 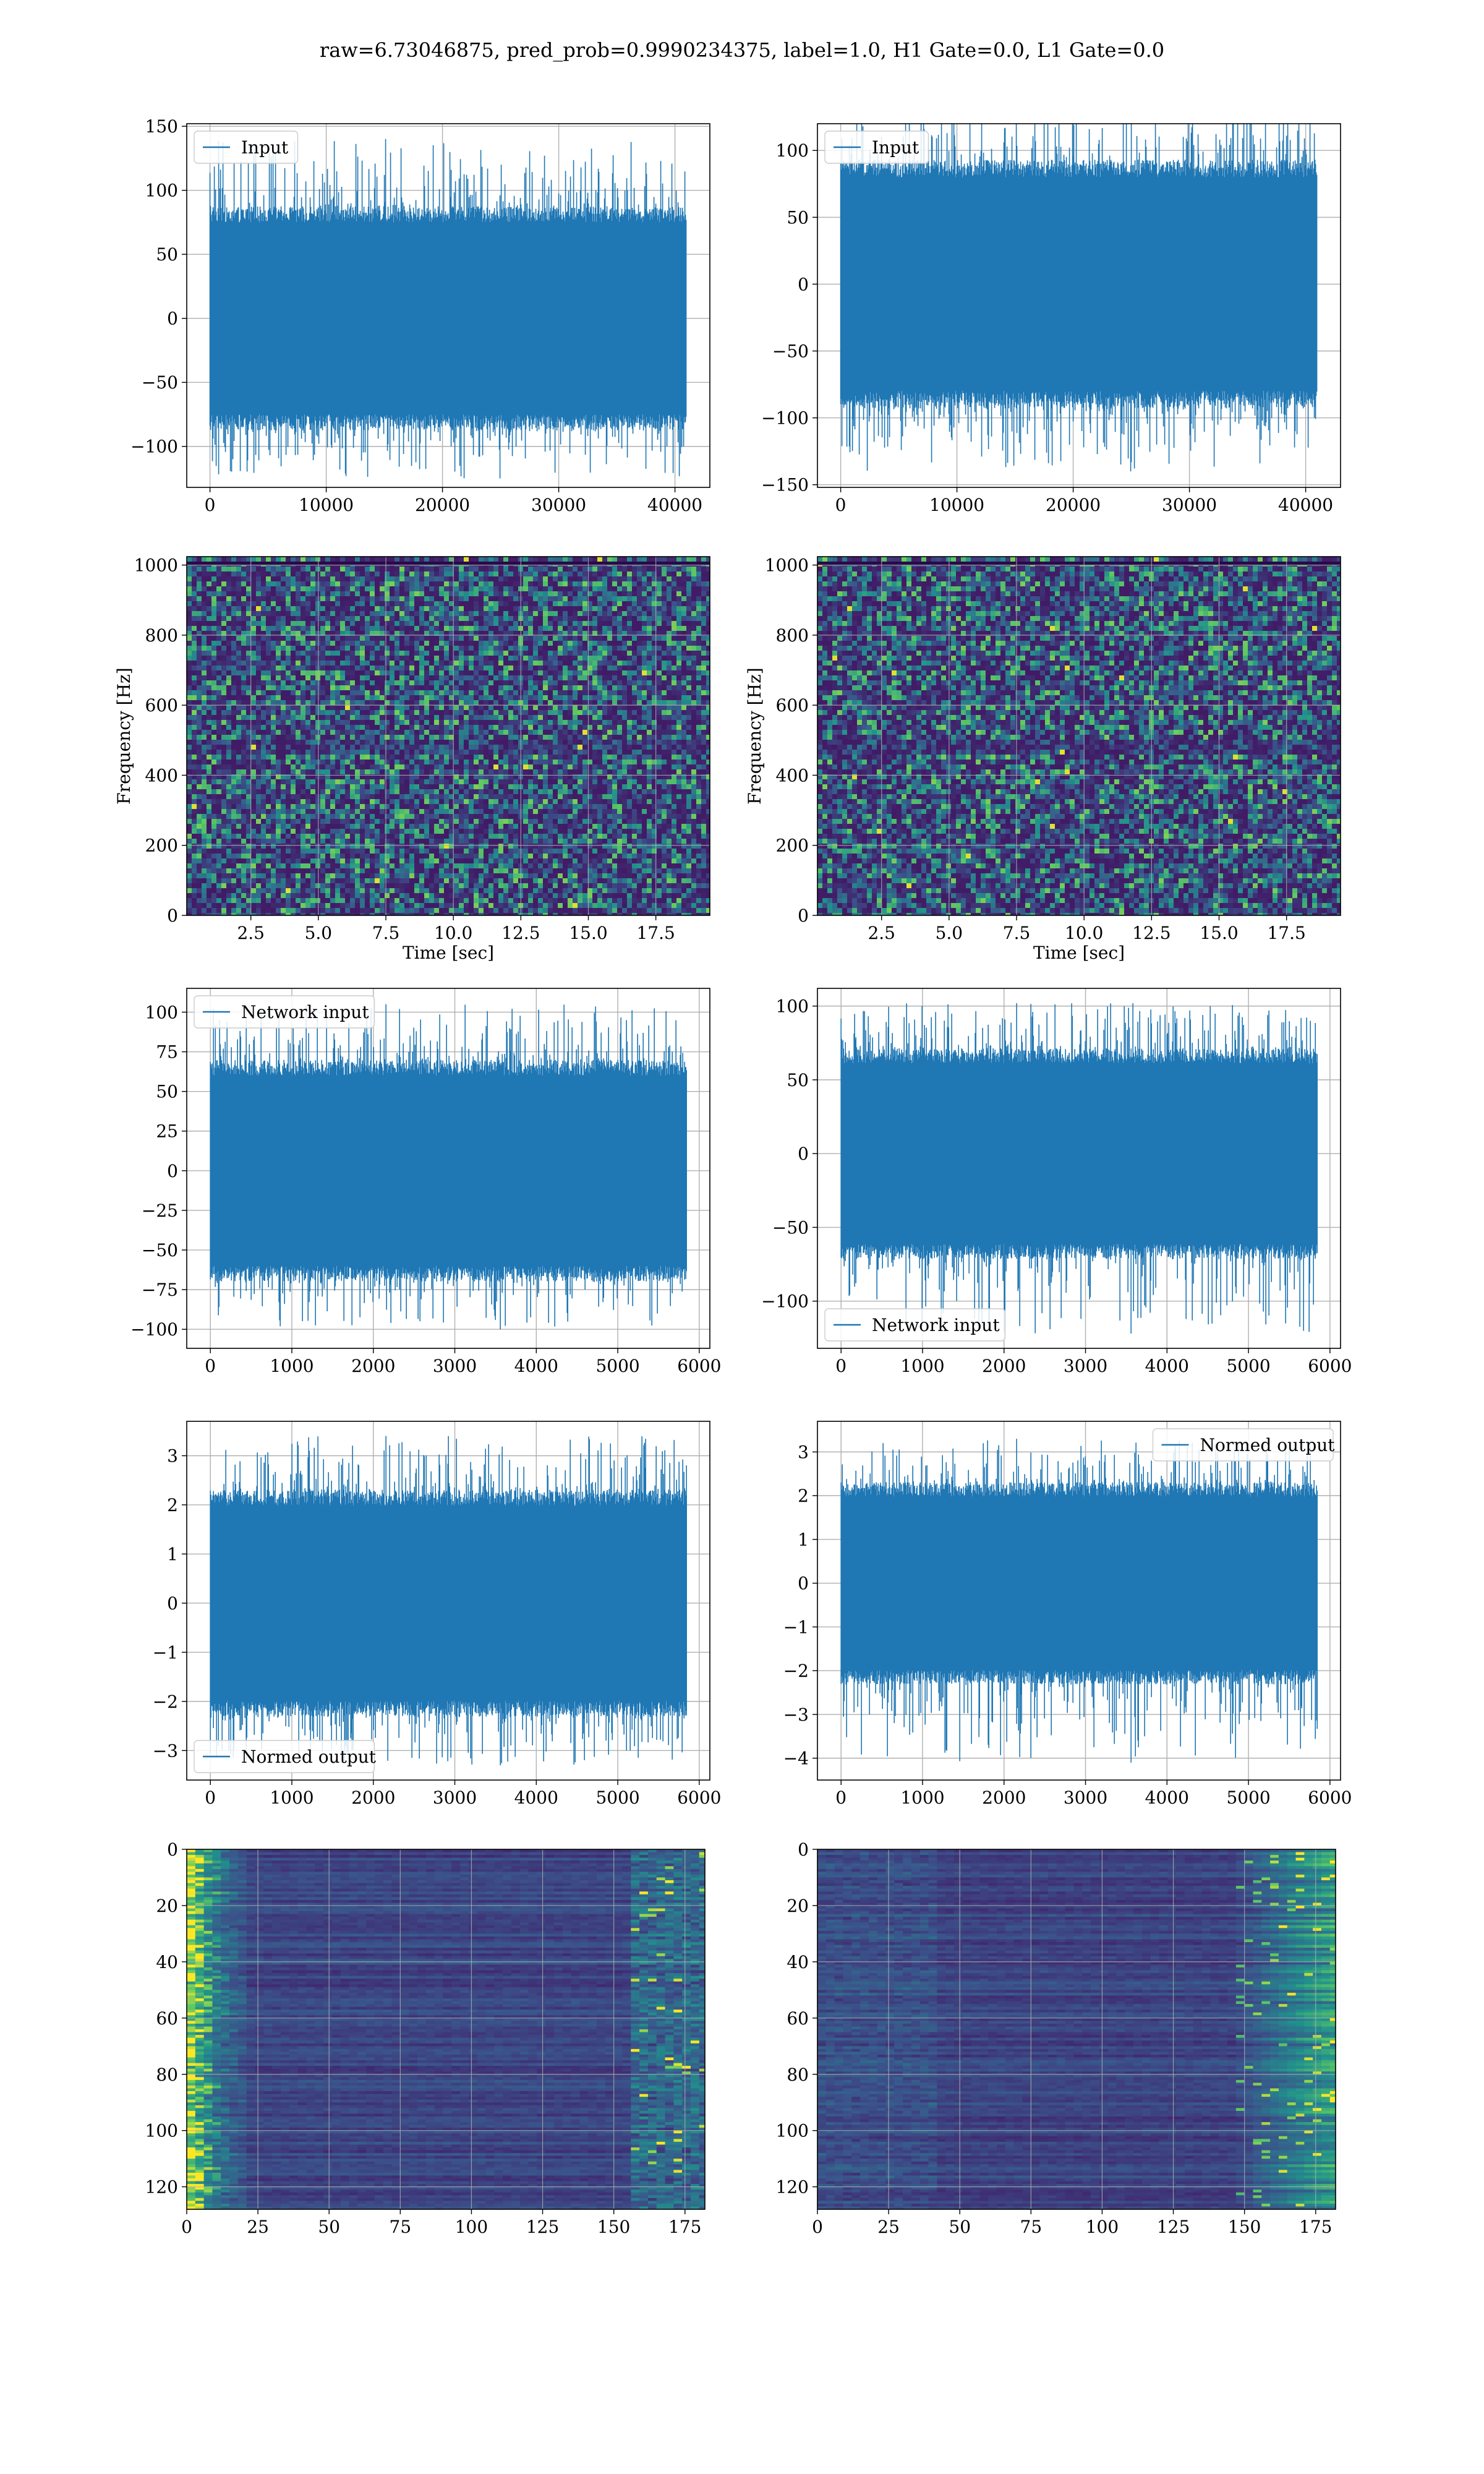 What do you see at coordinates (1268, 1445) in the screenshot?
I see `legend-label: Normed output` at bounding box center [1268, 1445].